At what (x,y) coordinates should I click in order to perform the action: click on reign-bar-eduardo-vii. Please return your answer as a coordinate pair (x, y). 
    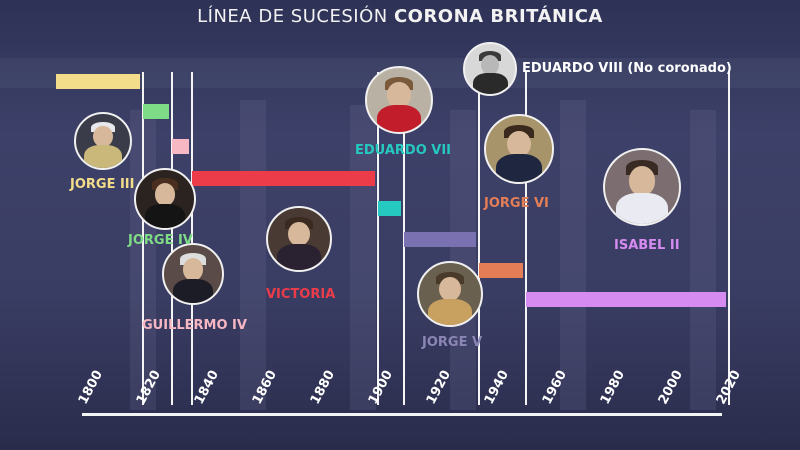
    Looking at the image, I should click on (389, 208).